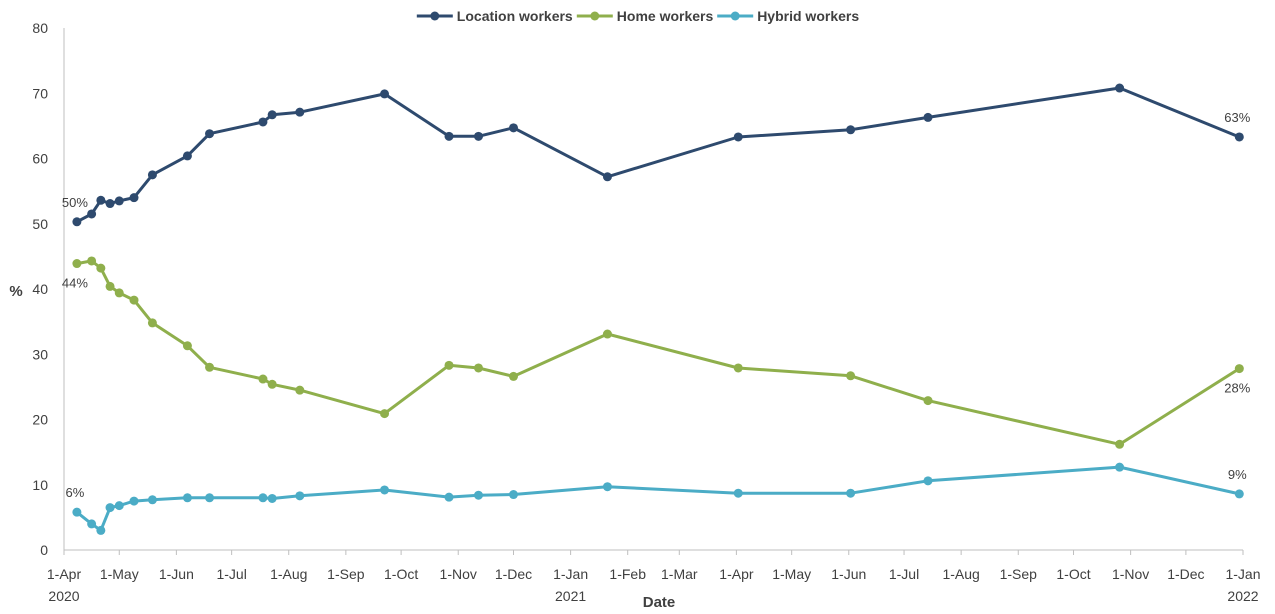 Image resolution: width=1275 pixels, height=614 pixels. What do you see at coordinates (44, 550) in the screenshot?
I see `y-tick-label: 0` at bounding box center [44, 550].